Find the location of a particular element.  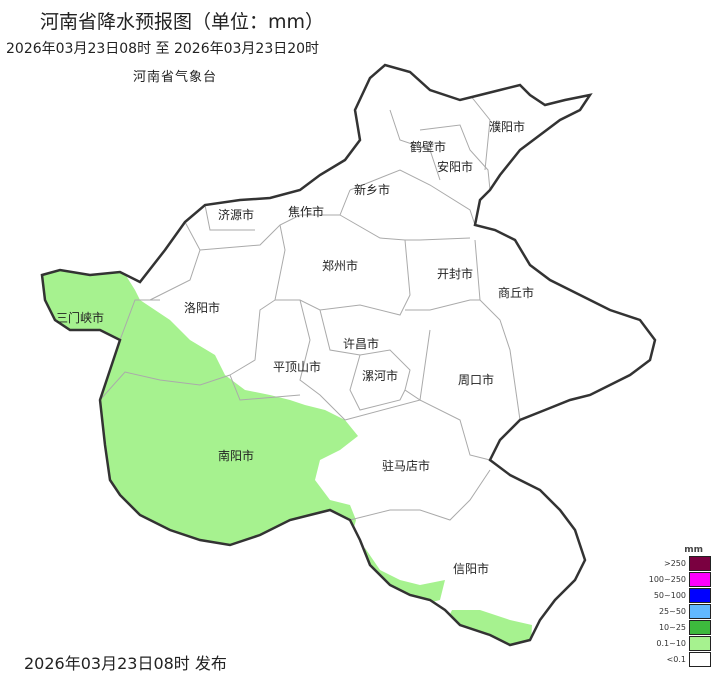

legend-label: 0.1~10 is located at coordinates (671, 643).